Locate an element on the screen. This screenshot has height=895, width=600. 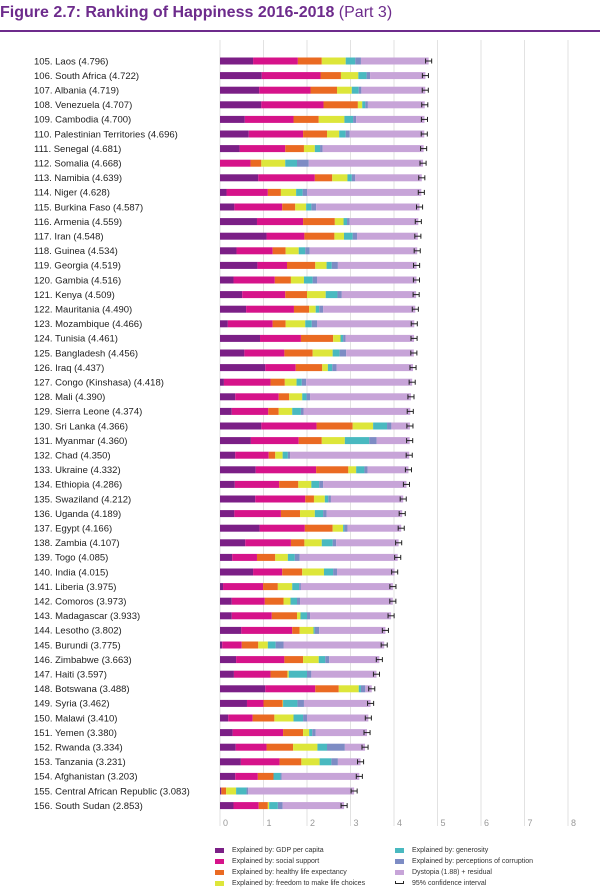
legend-label: Explained by: perceptions of corruption is located at coordinates (473, 861).